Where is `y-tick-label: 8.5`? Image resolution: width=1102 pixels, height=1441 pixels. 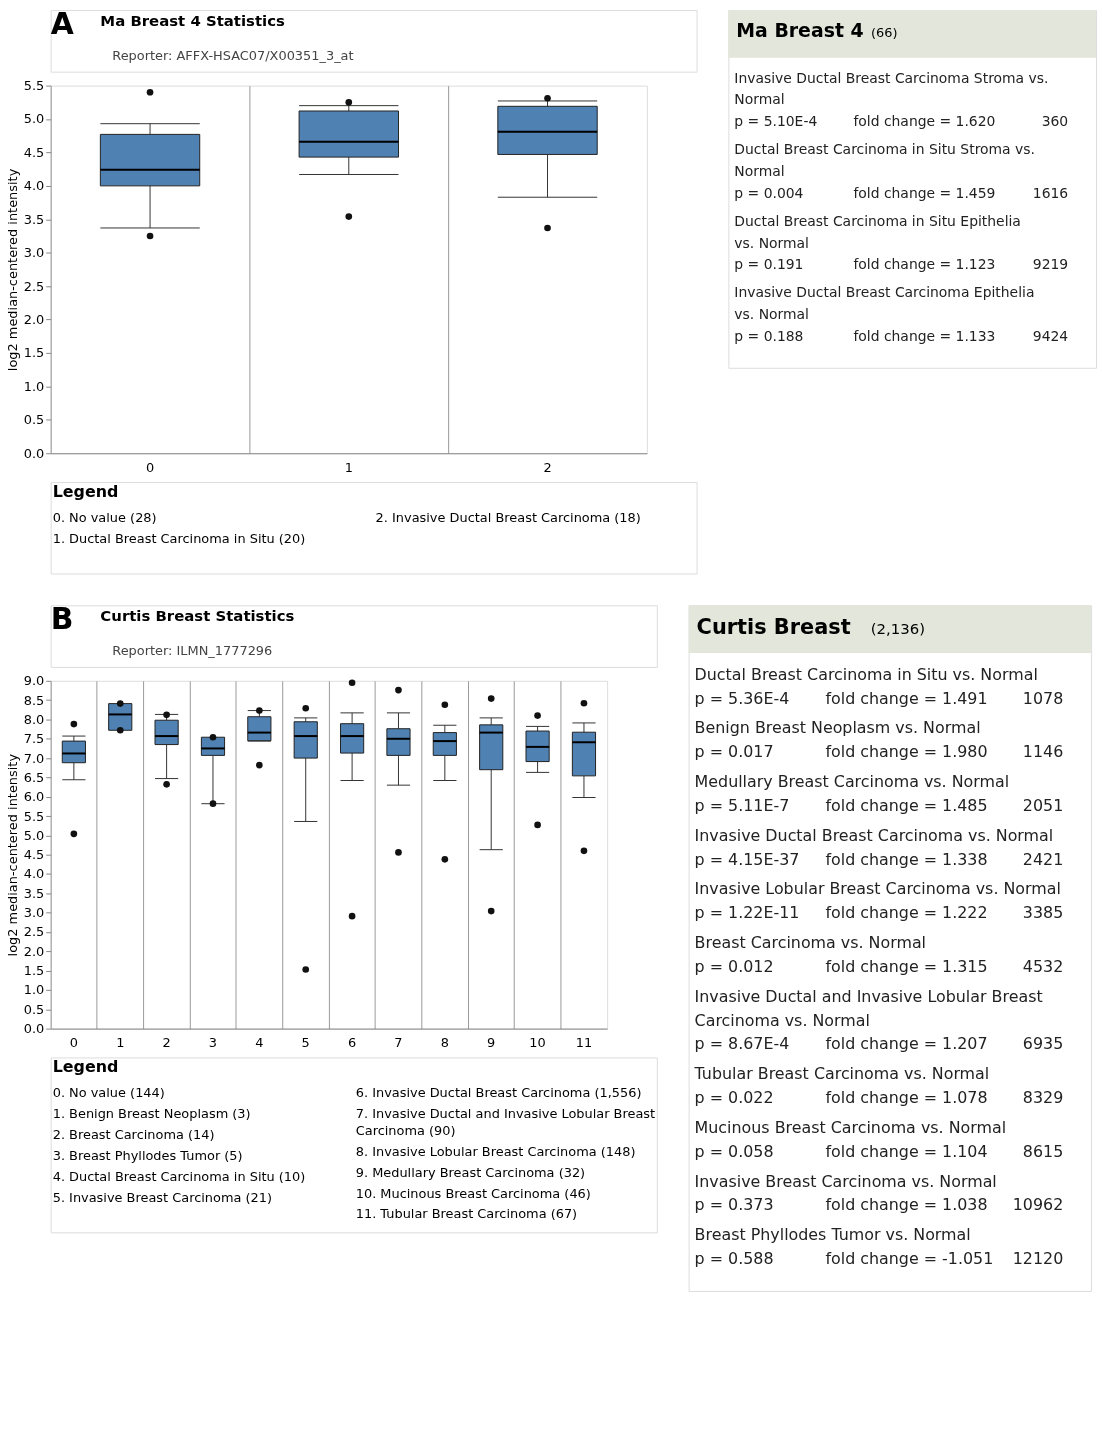
y-tick-label: 8.5 is located at coordinates (34, 700).